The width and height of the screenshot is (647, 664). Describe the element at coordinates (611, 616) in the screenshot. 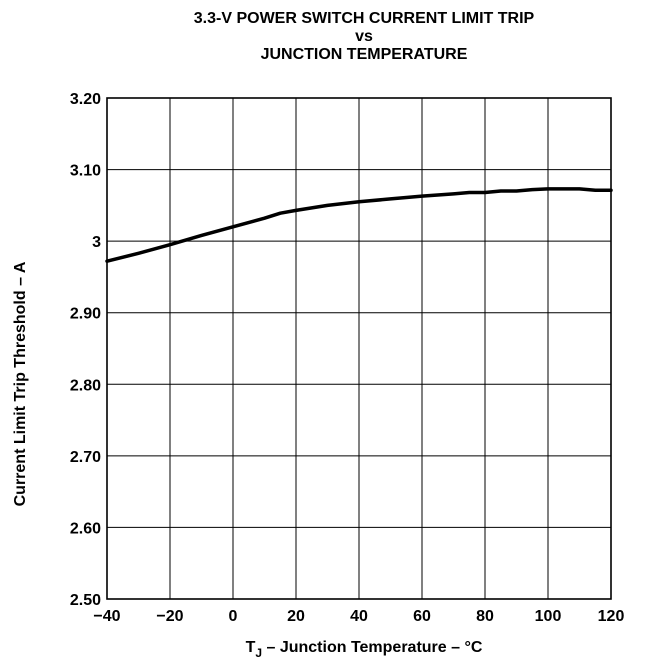

I see `x-tick-label: 120` at that location.